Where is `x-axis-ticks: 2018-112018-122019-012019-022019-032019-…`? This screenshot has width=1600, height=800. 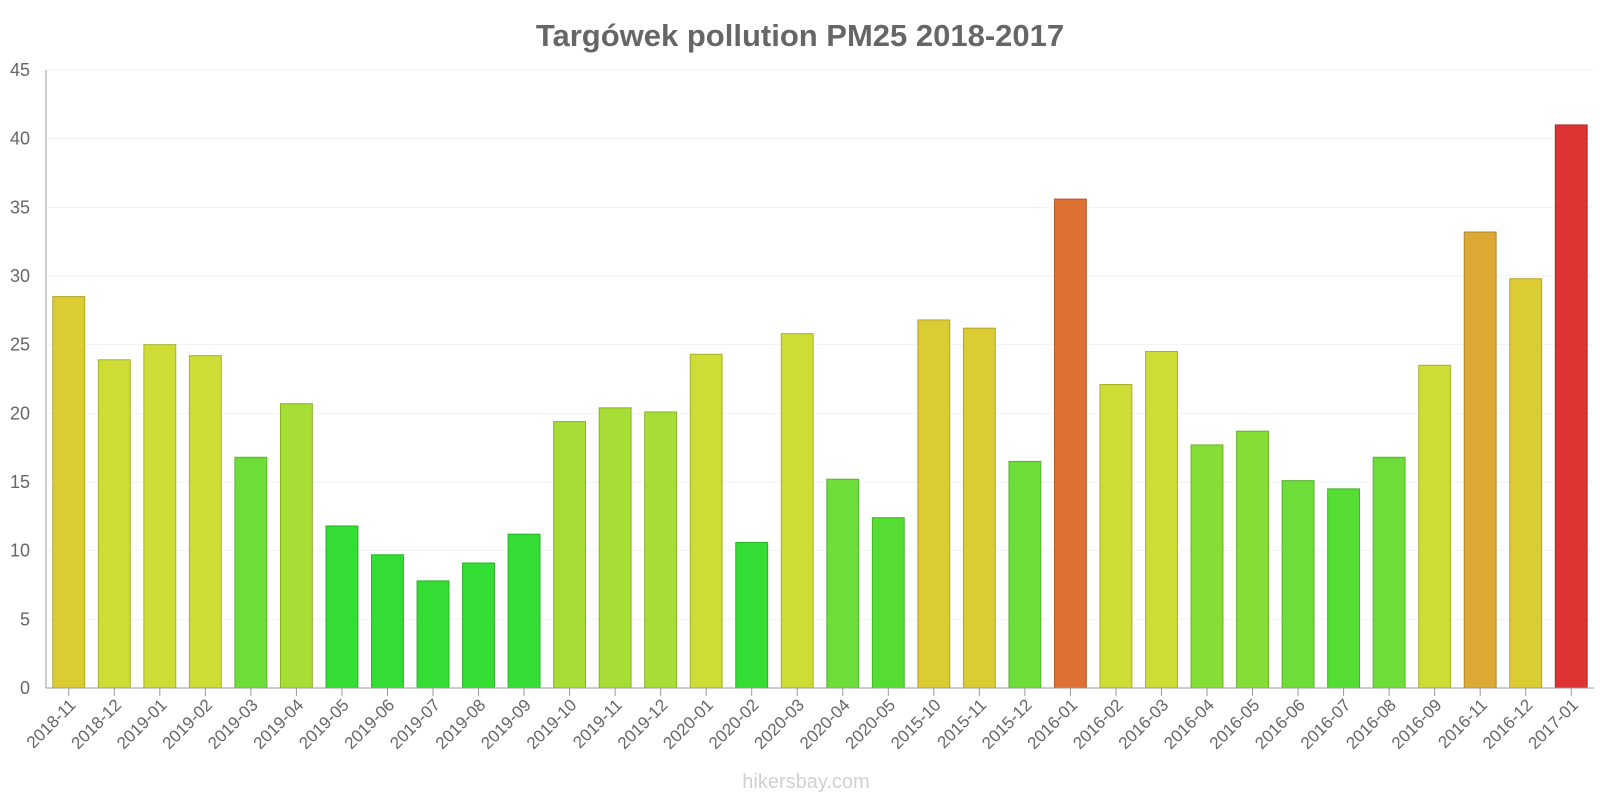
x-axis-ticks: 2018-112018-122019-012019-022019-032019-… is located at coordinates (802, 720).